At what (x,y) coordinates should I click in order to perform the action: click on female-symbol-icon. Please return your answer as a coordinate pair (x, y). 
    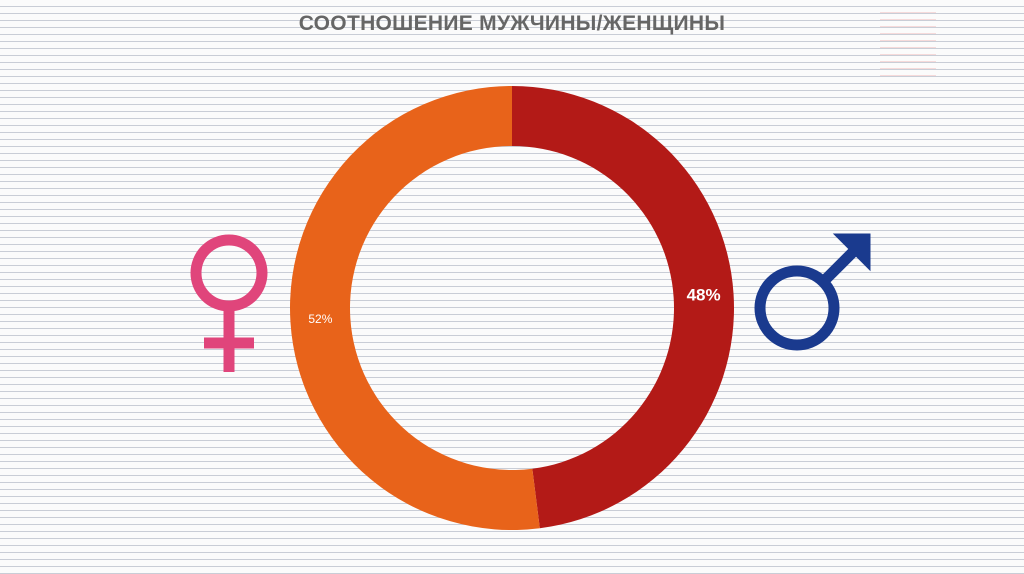
    Looking at the image, I should click on (229, 303).